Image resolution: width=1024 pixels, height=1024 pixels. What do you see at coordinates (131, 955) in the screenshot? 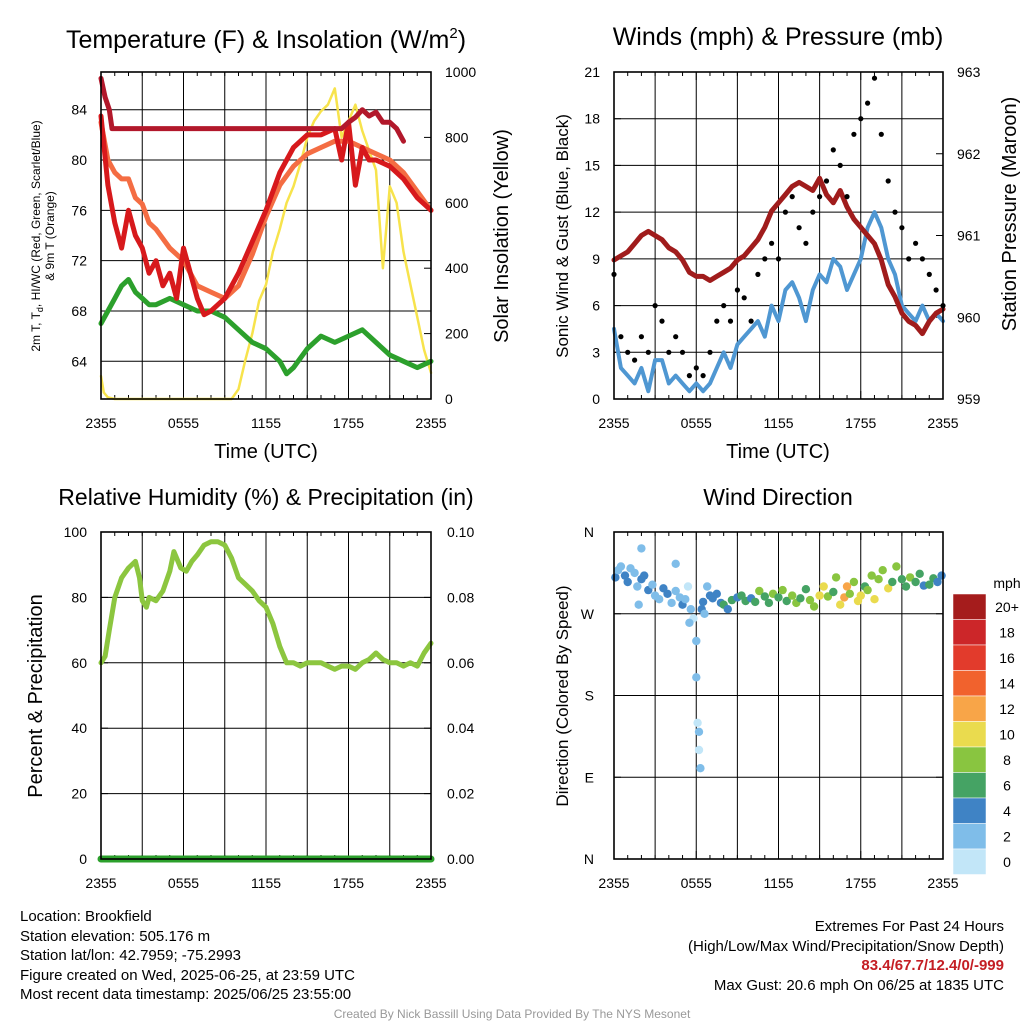
I see `latlon-text: Station lat/lon: 42.7959; -75.2993` at bounding box center [131, 955].